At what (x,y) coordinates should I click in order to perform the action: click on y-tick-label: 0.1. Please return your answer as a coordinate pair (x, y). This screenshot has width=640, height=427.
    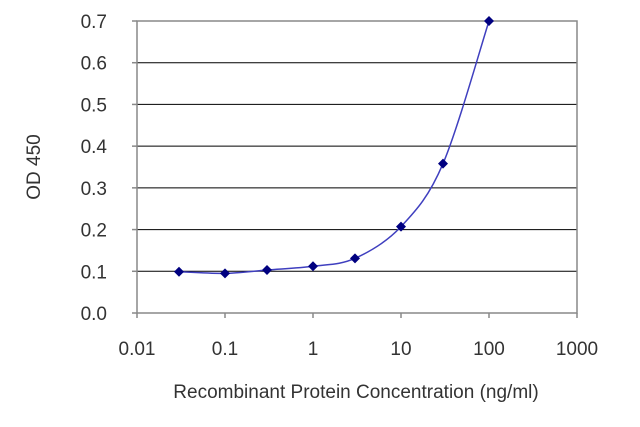
    Looking at the image, I should click on (94, 272).